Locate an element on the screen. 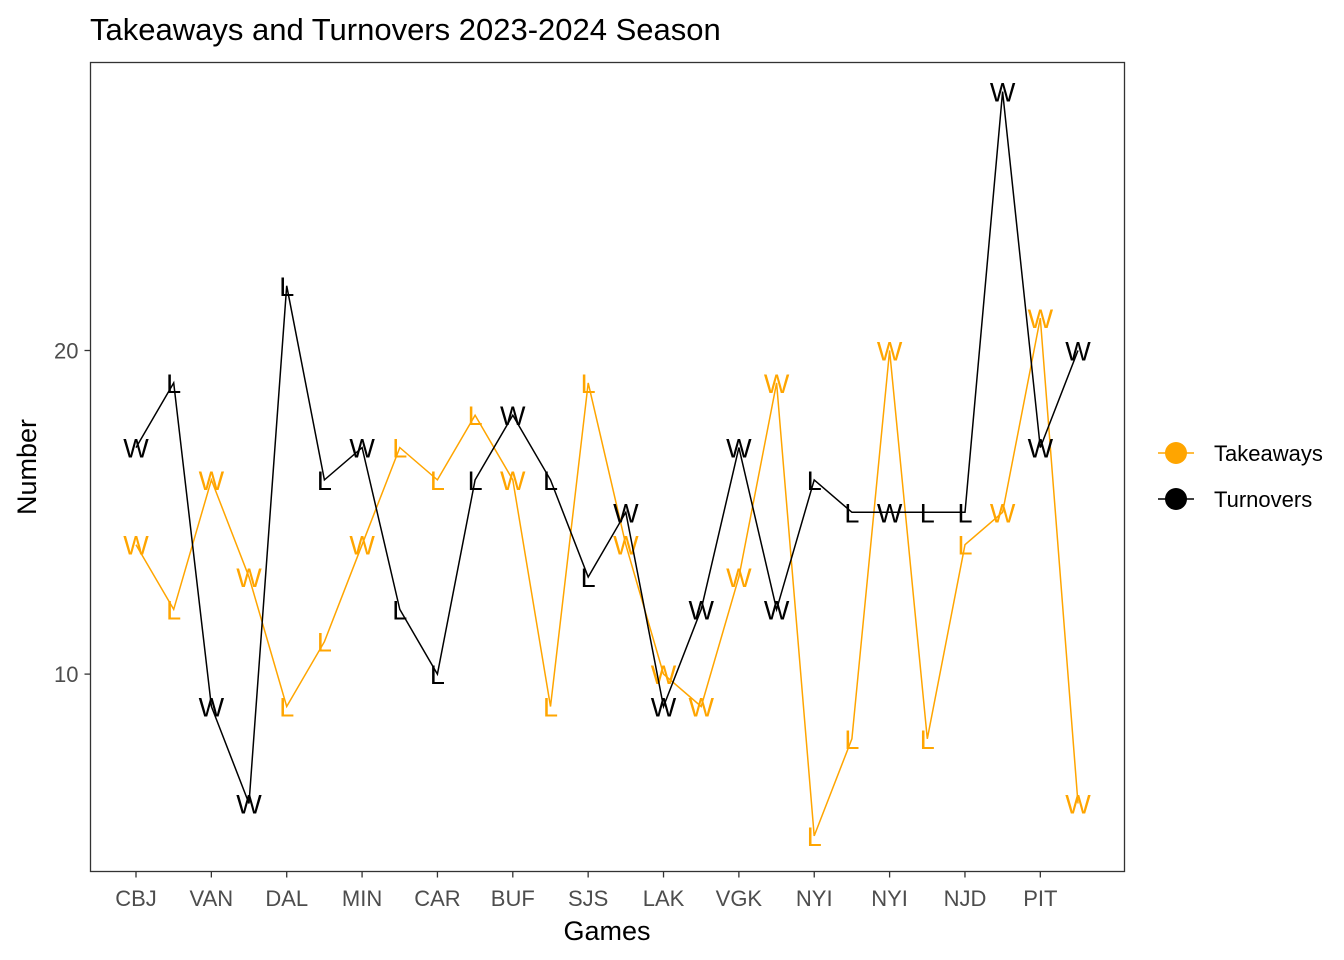  x-tick-label: CAR is located at coordinates (437, 898).